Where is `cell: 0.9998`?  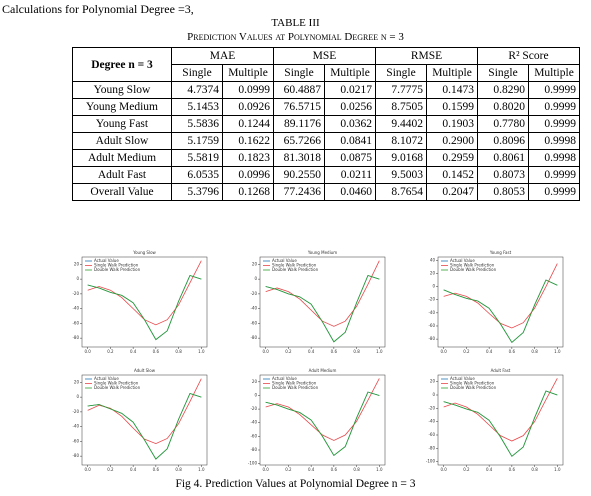 cell: 0.9998 is located at coordinates (554, 141).